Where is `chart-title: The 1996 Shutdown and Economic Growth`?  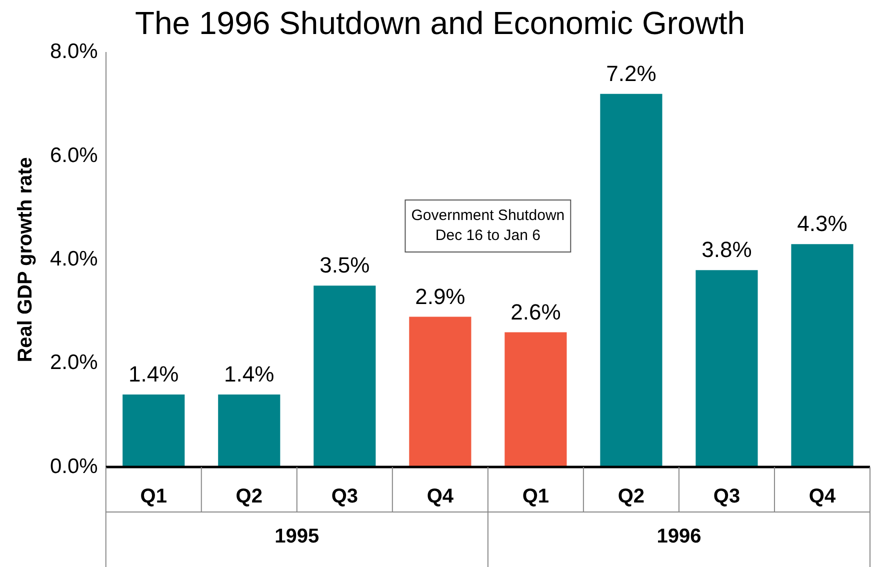
chart-title: The 1996 Shutdown and Economic Growth is located at coordinates (440, 23).